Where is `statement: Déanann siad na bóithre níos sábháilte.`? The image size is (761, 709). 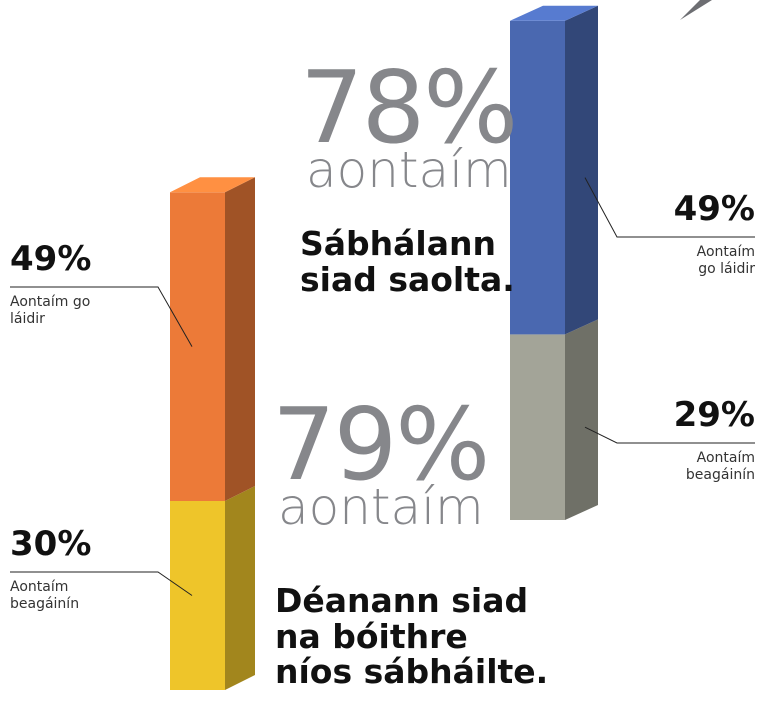 statement: Déanann siad na bóithre níos sábháilte. is located at coordinates (412, 636).